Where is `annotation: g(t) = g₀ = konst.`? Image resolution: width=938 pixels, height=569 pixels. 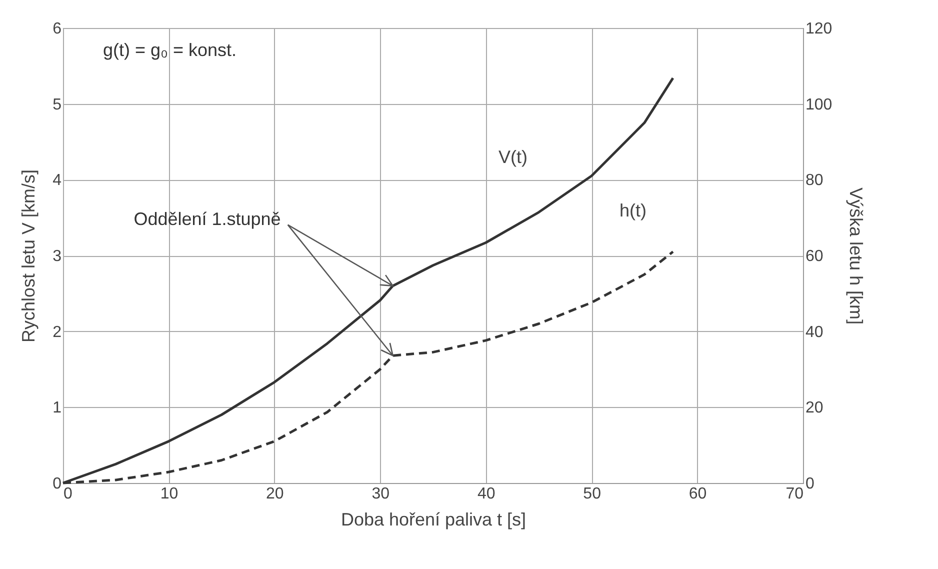
annotation: g(t) = g₀ = konst. is located at coordinates (170, 50).